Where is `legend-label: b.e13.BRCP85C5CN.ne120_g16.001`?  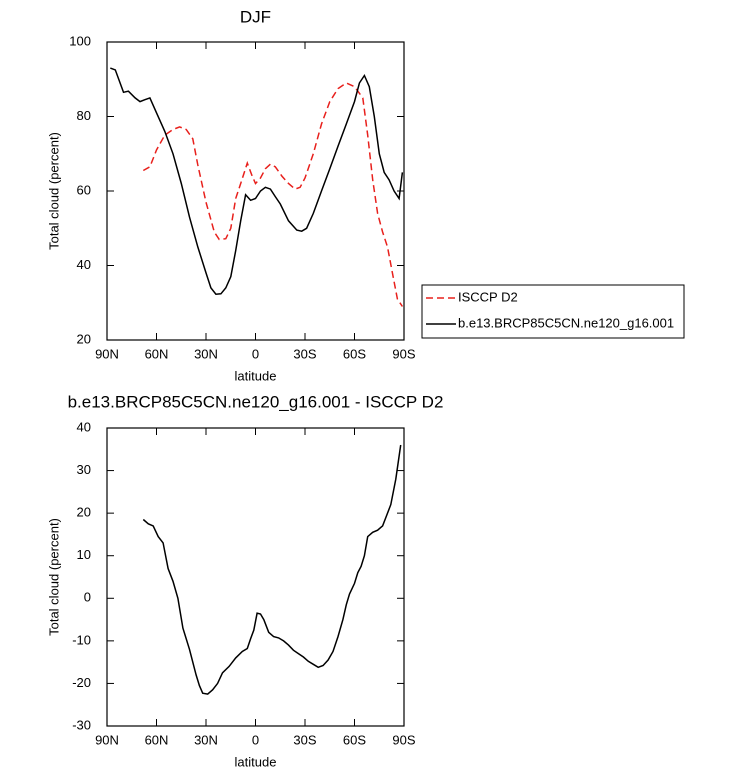 legend-label: b.e13.BRCP85C5CN.ne120_g16.001 is located at coordinates (566, 322).